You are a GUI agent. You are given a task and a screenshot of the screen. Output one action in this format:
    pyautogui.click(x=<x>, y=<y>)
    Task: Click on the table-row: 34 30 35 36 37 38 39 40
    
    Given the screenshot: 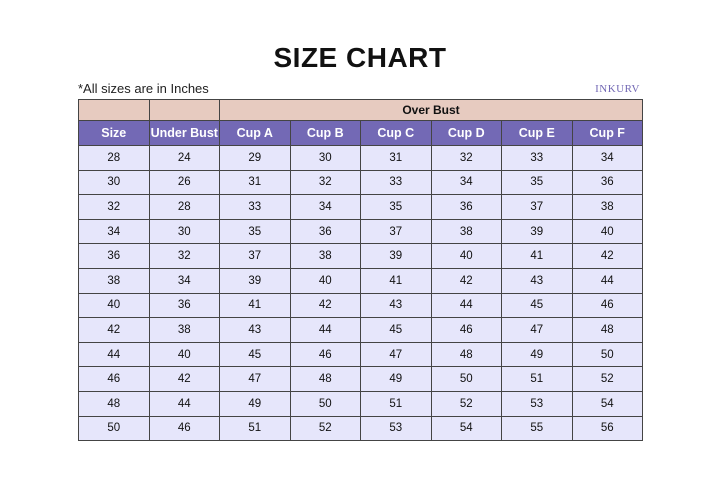 What is the action you would take?
    pyautogui.click(x=360, y=231)
    